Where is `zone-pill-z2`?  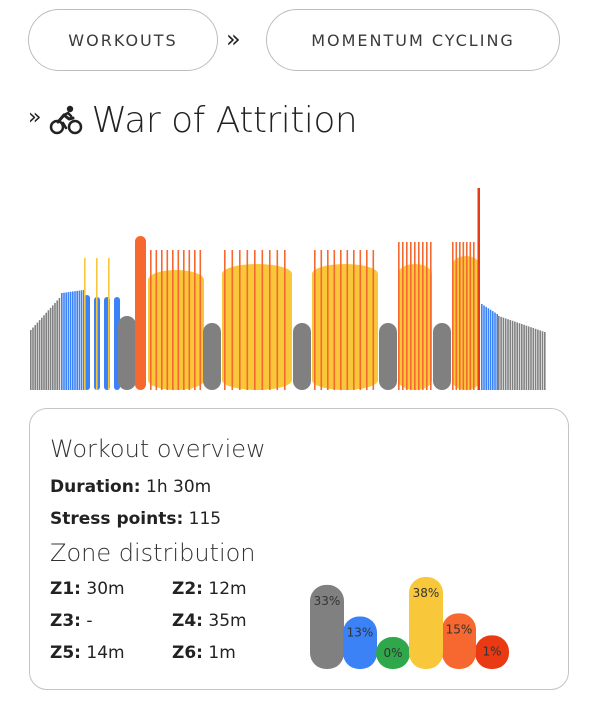 zone-pill-z2 is located at coordinates (360, 642).